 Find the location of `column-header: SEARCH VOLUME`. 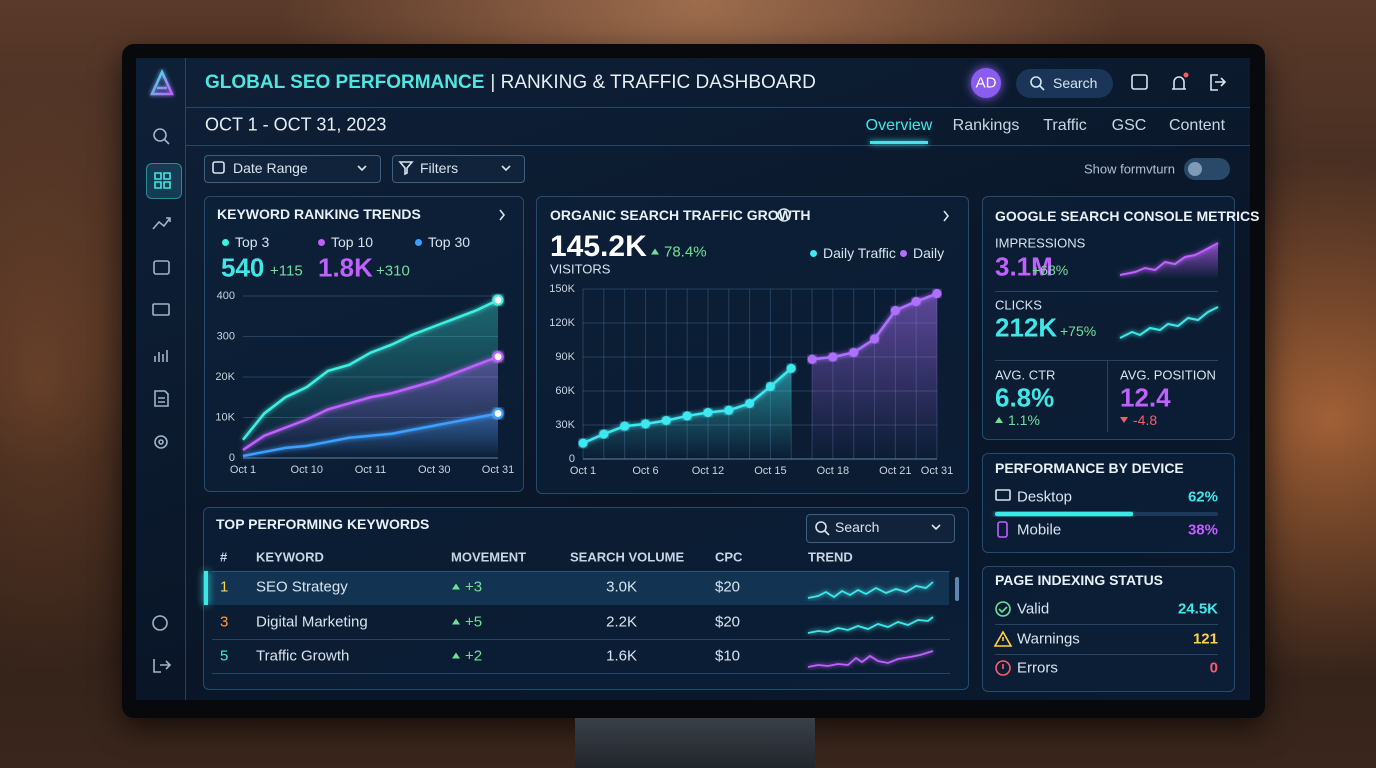

column-header: SEARCH VOLUME is located at coordinates (627, 557).